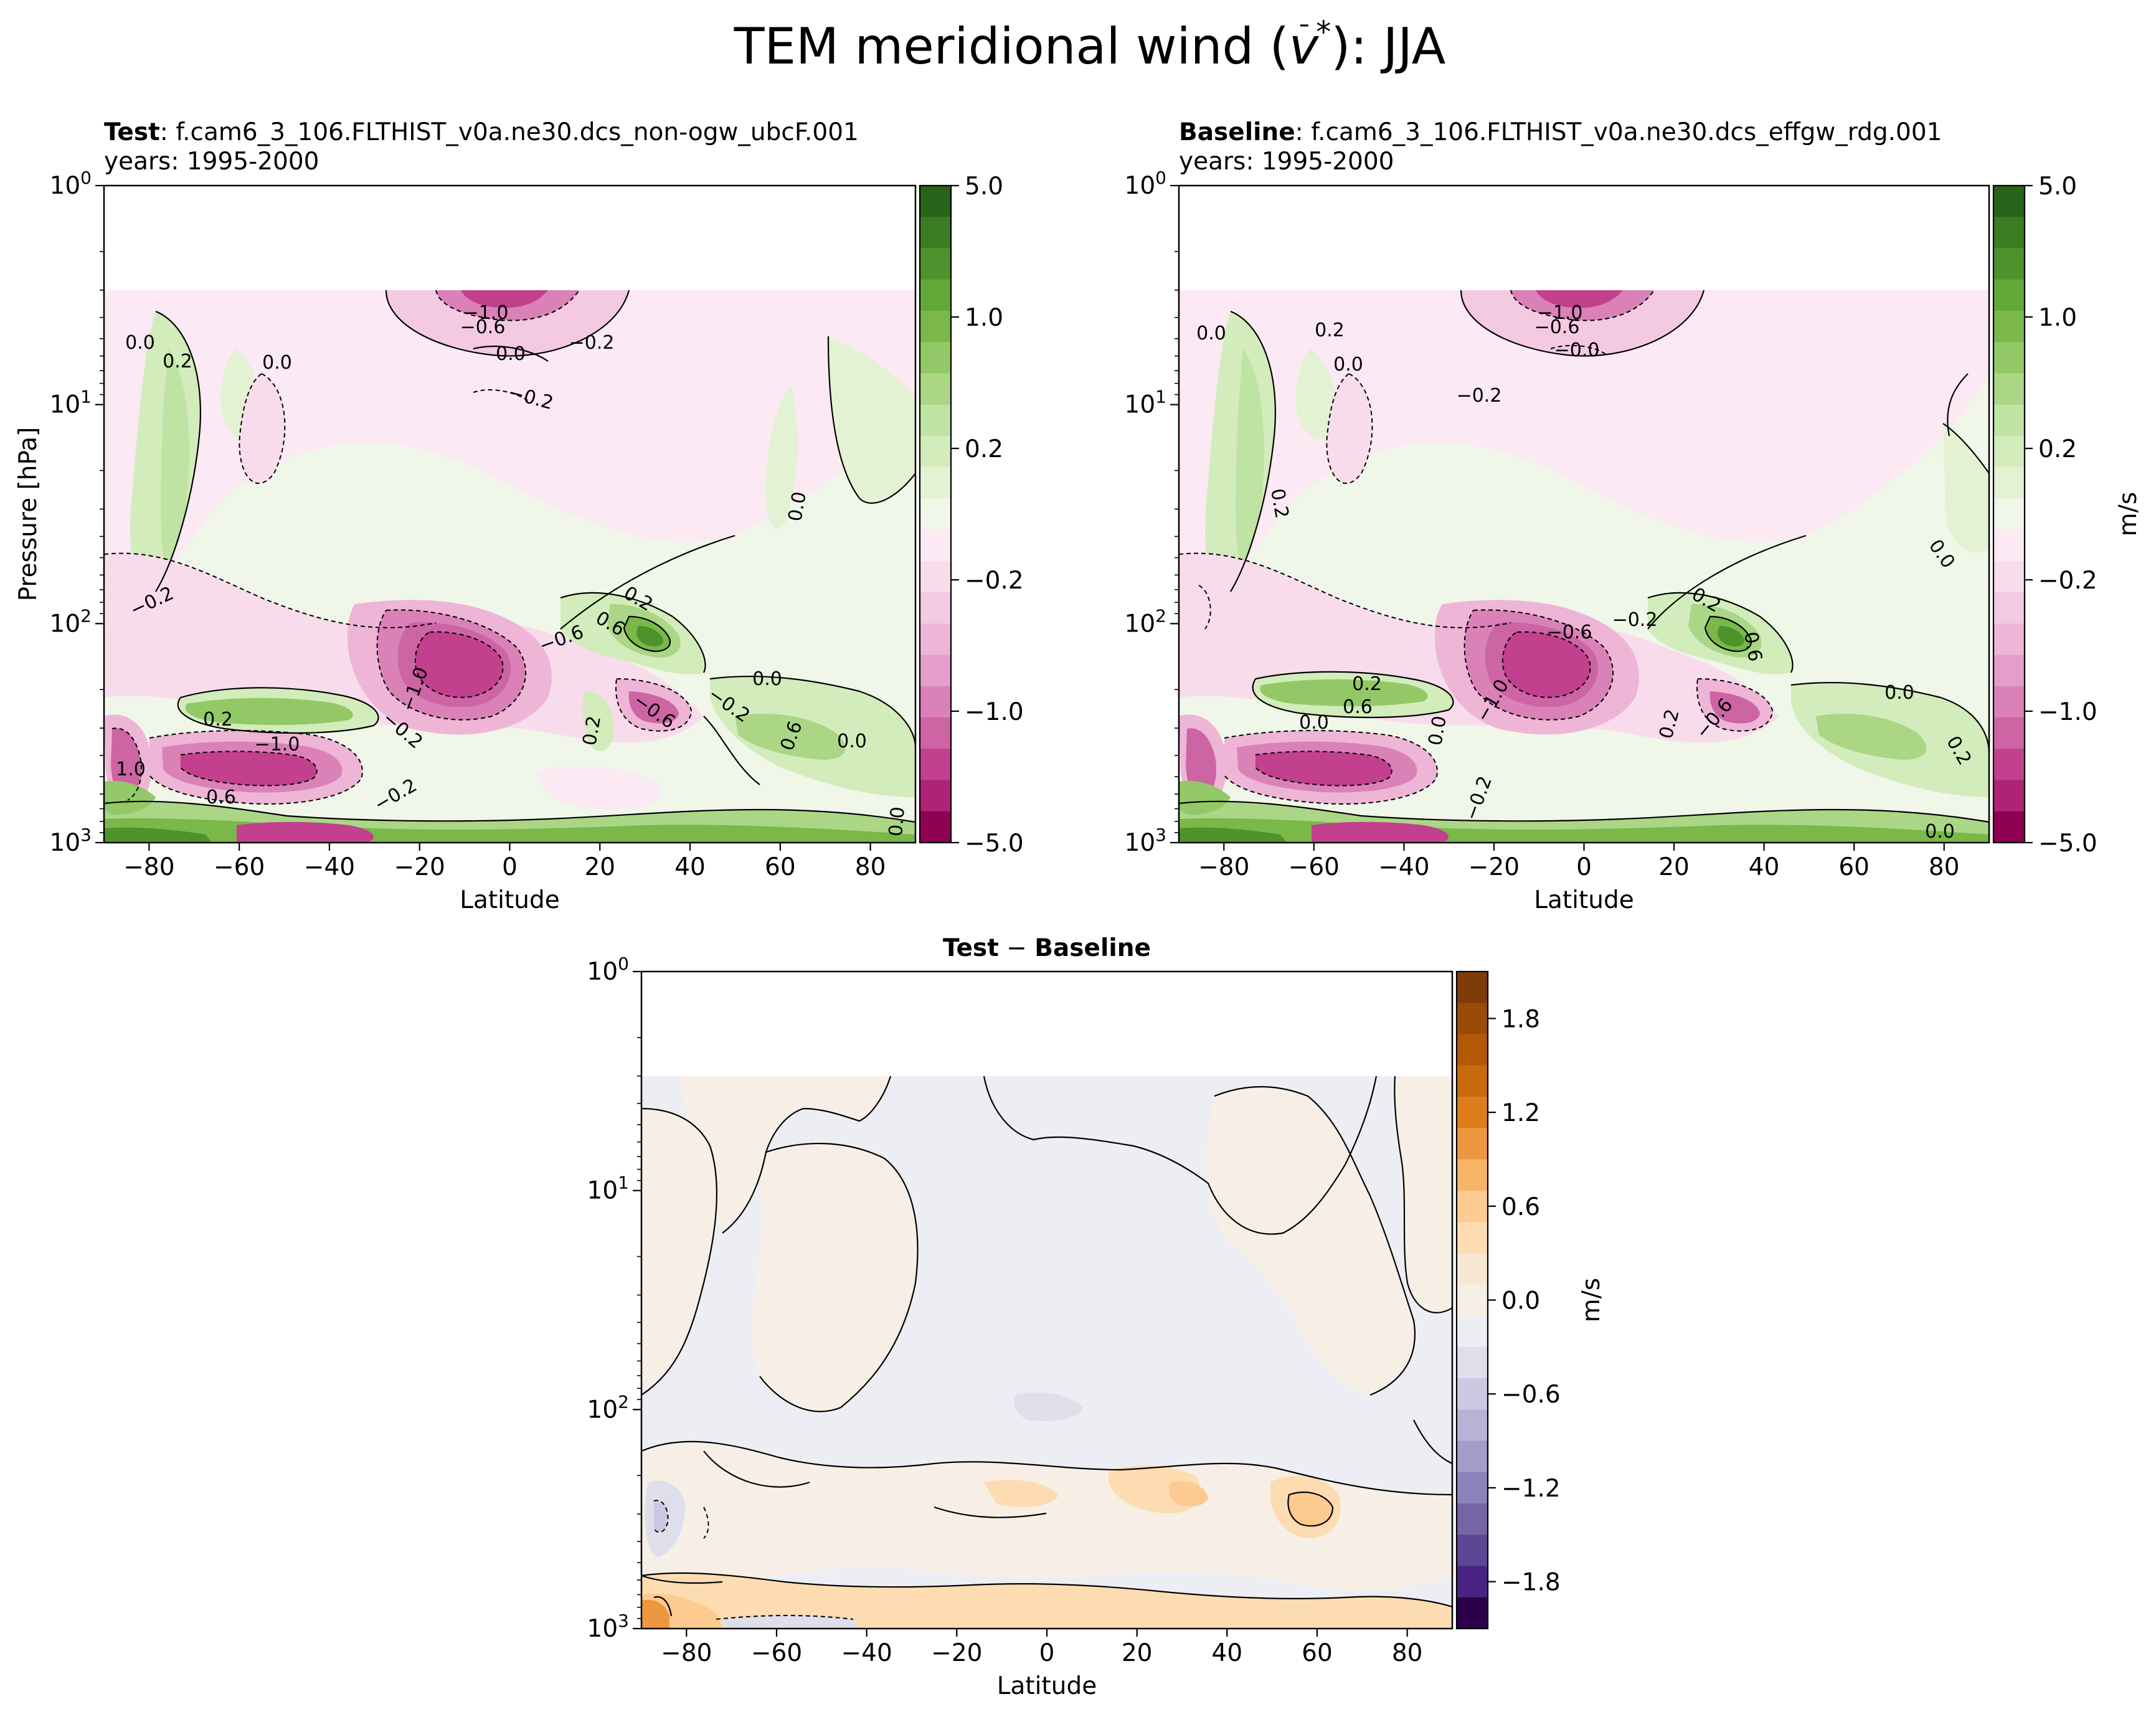  What do you see at coordinates (1520, 1113) in the screenshot?
I see `colorbar-tick-label: 1.2` at bounding box center [1520, 1113].